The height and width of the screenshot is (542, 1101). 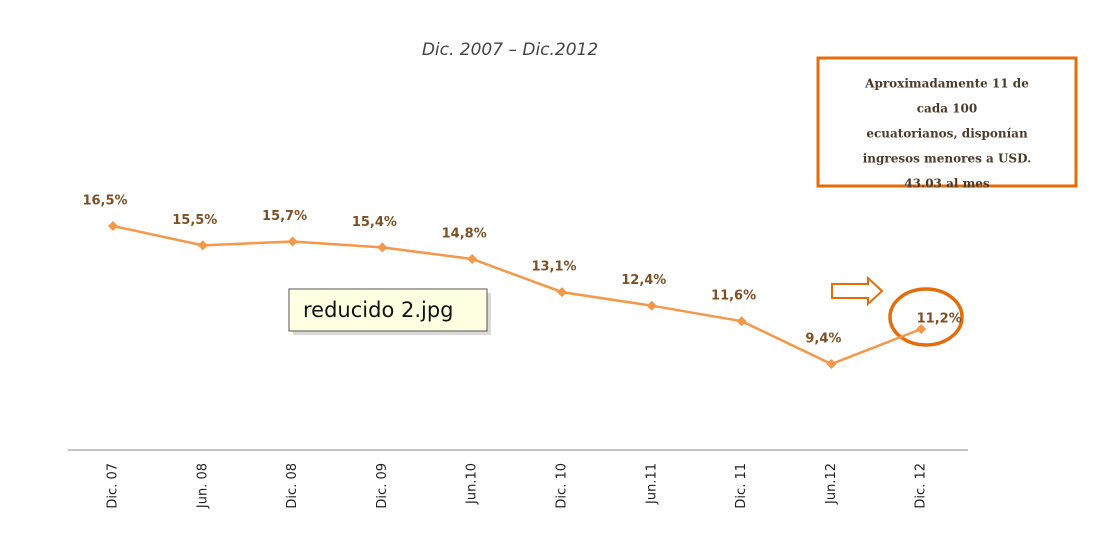 What do you see at coordinates (382, 486) in the screenshot?
I see `x-tick-label: Dic. 09` at bounding box center [382, 486].